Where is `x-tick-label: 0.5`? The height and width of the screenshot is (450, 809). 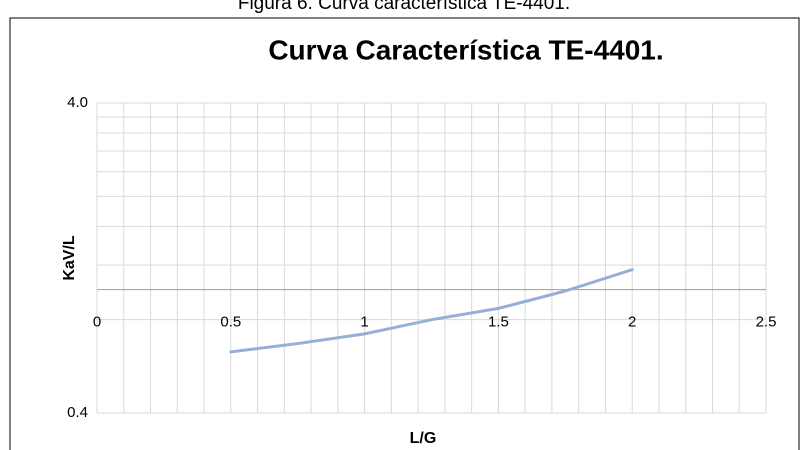
x-tick-label: 0.5 is located at coordinates (230, 322).